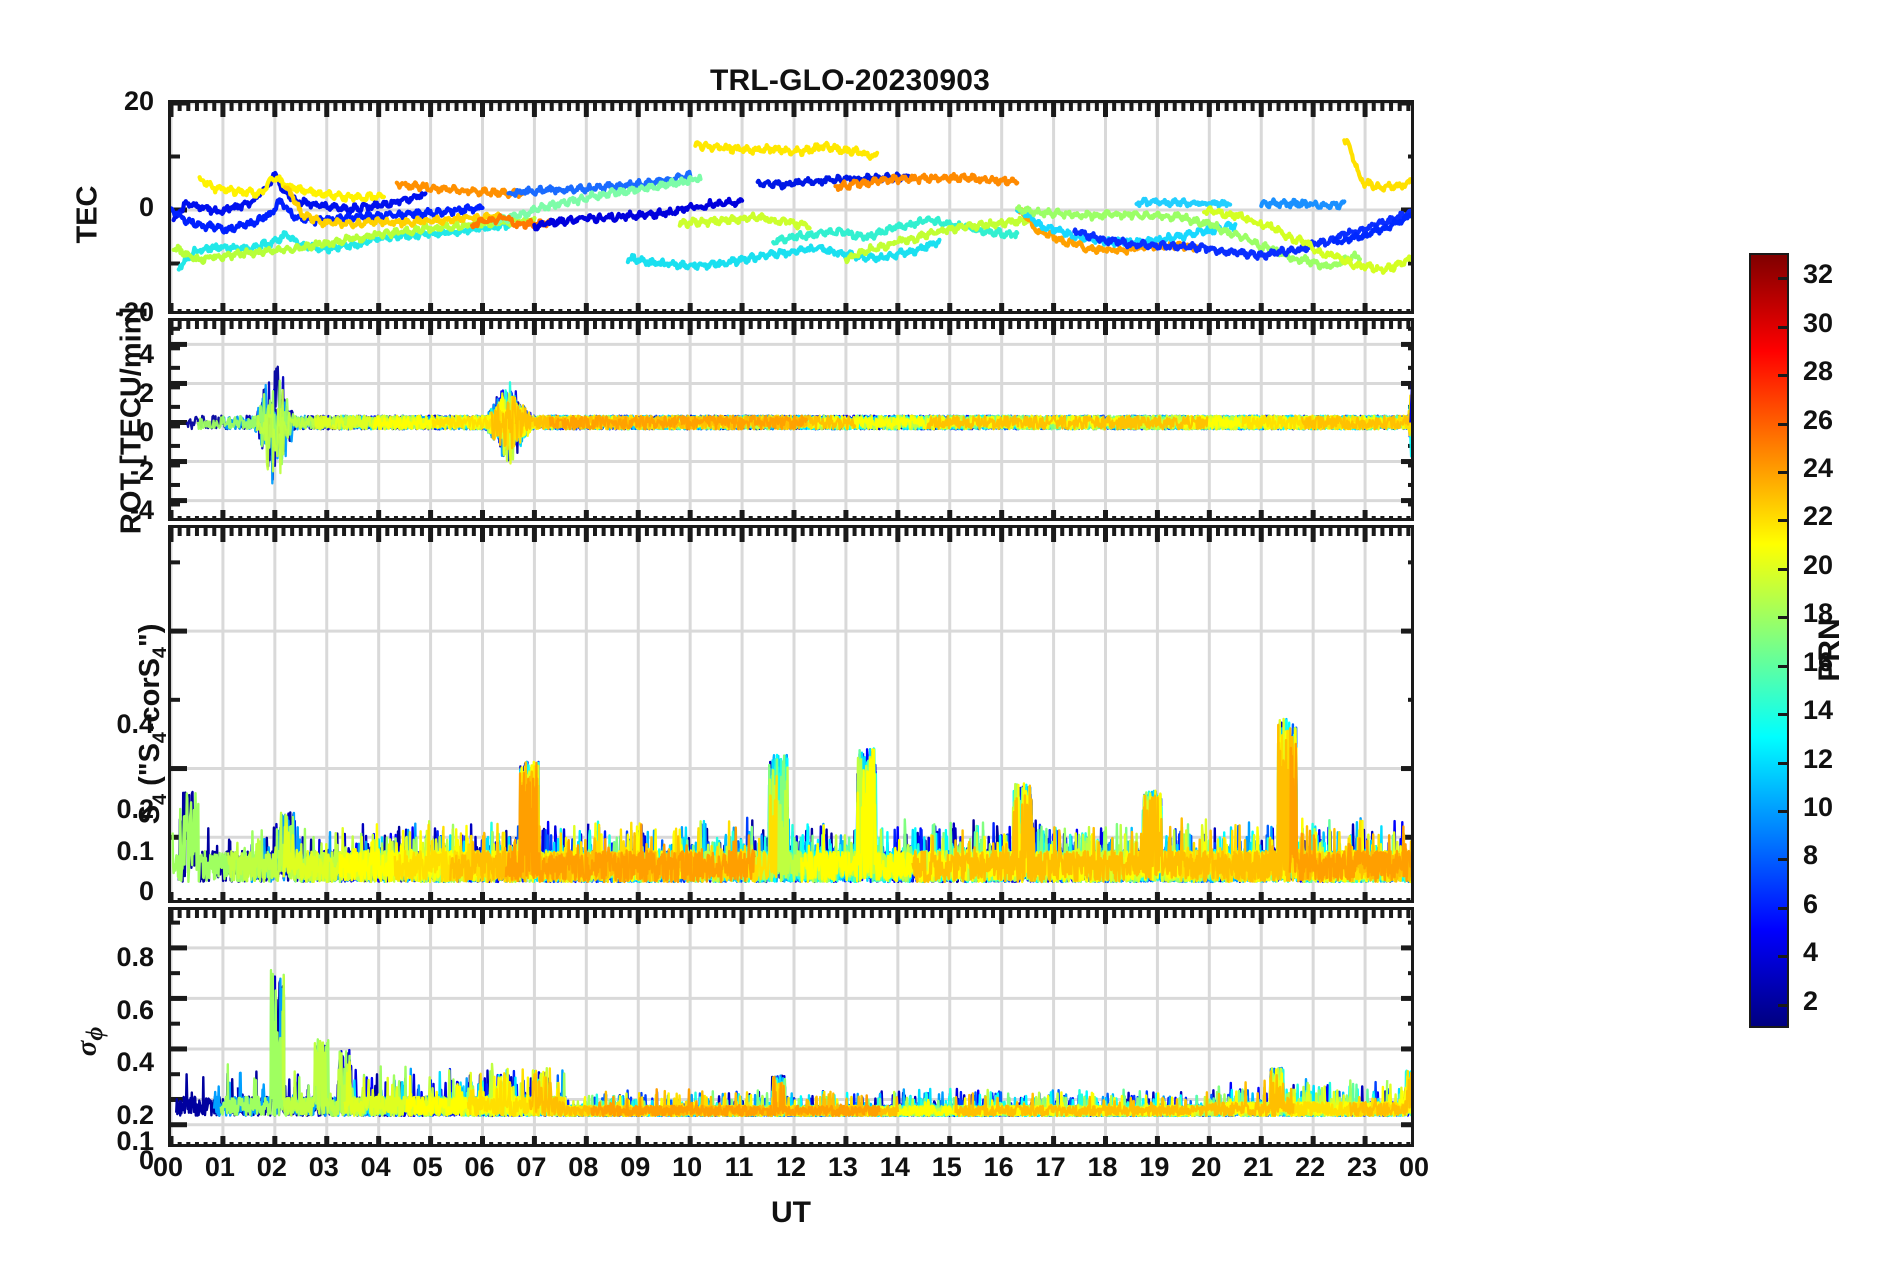 The height and width of the screenshot is (1272, 1902). Describe the element at coordinates (687, 1167) in the screenshot. I see `x-tick-10: 10` at that location.